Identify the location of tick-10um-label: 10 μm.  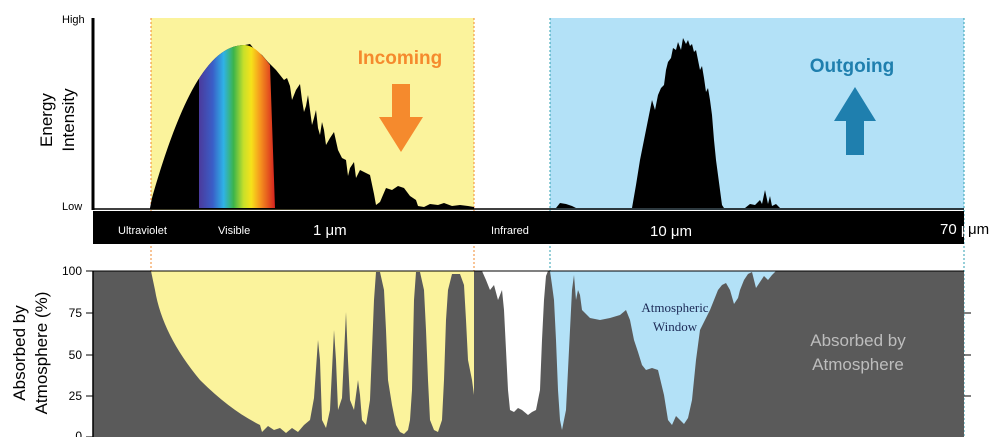
(671, 231).